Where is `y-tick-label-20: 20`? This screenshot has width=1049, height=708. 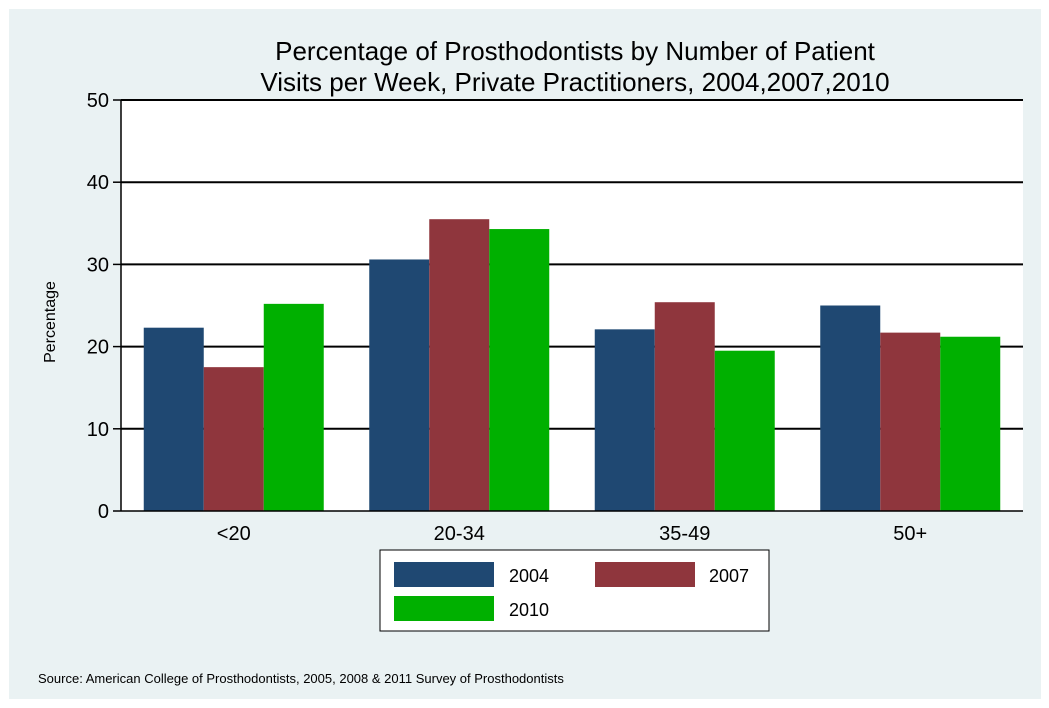
y-tick-label-20: 20 is located at coordinates (98, 348).